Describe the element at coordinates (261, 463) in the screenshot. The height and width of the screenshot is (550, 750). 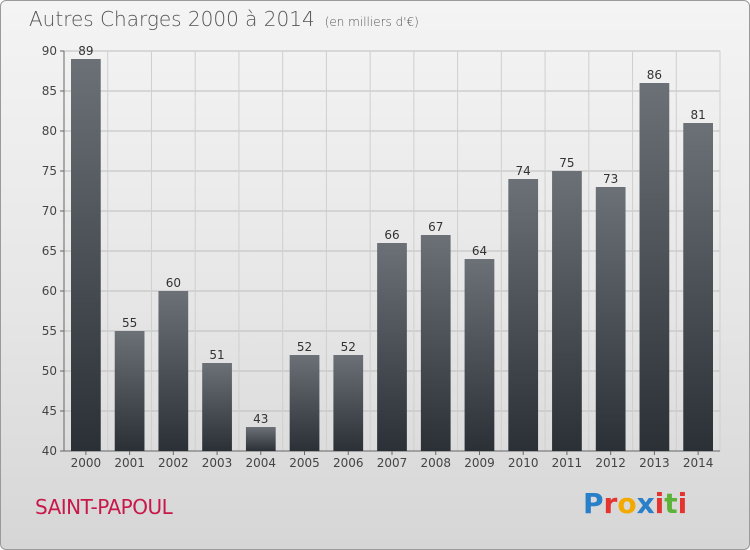
I see `x-tick-label: 2004` at that location.